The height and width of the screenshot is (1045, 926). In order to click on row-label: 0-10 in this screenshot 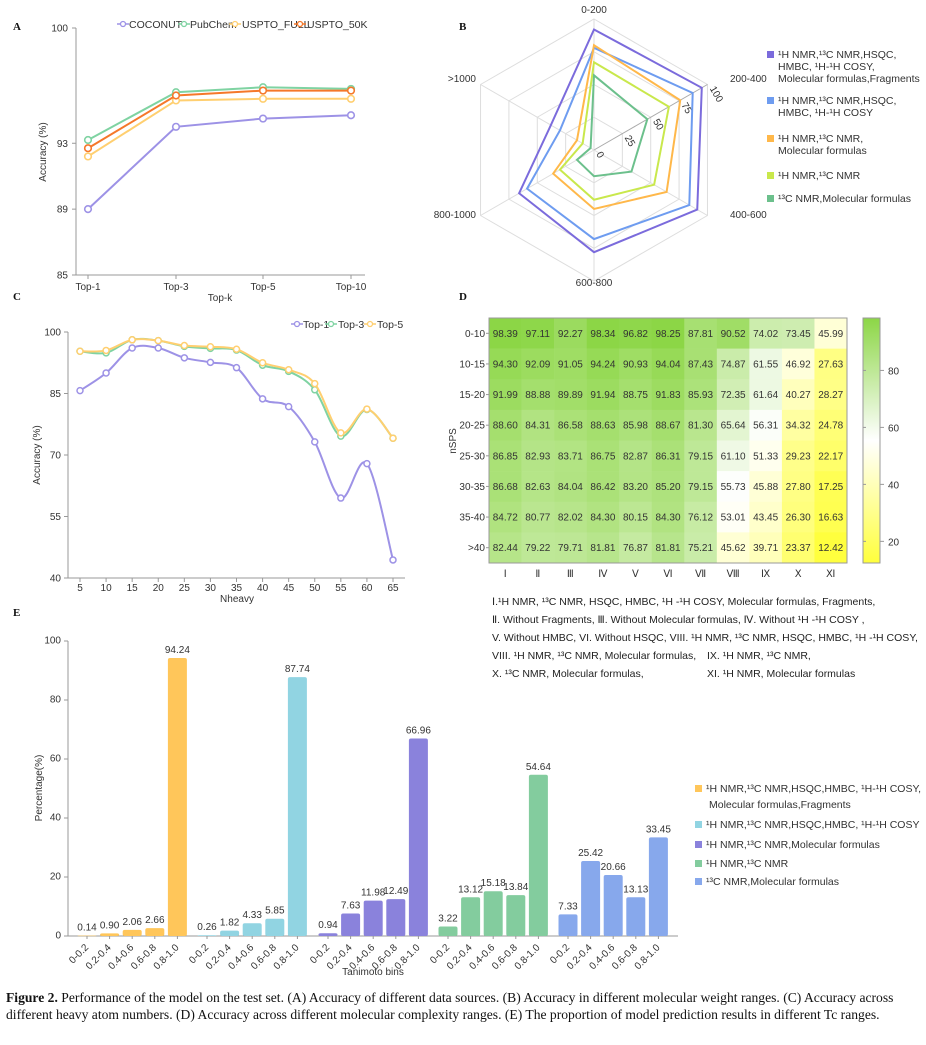, I will do `click(475, 334)`.